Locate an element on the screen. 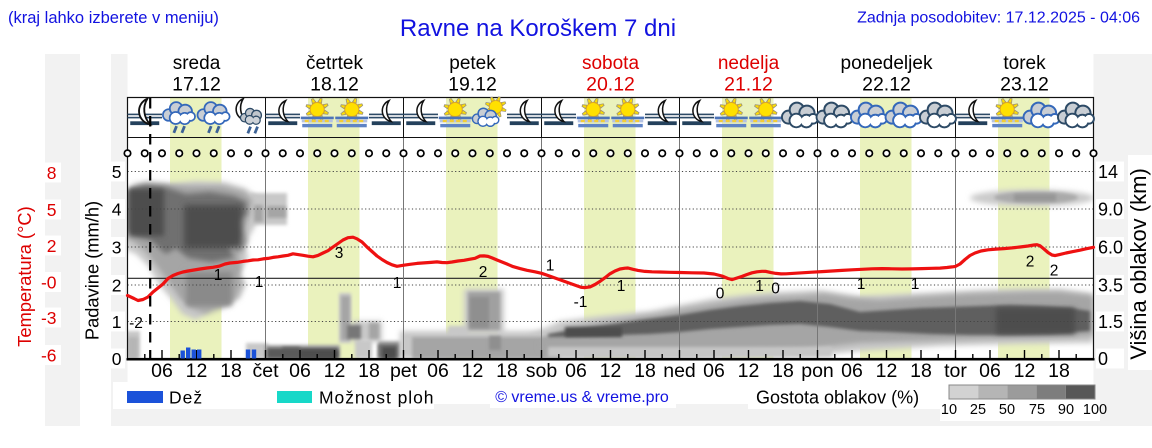 Image resolution: width=1152 pixels, height=448 pixels. svg-text: 21.12 is located at coordinates (748, 84).